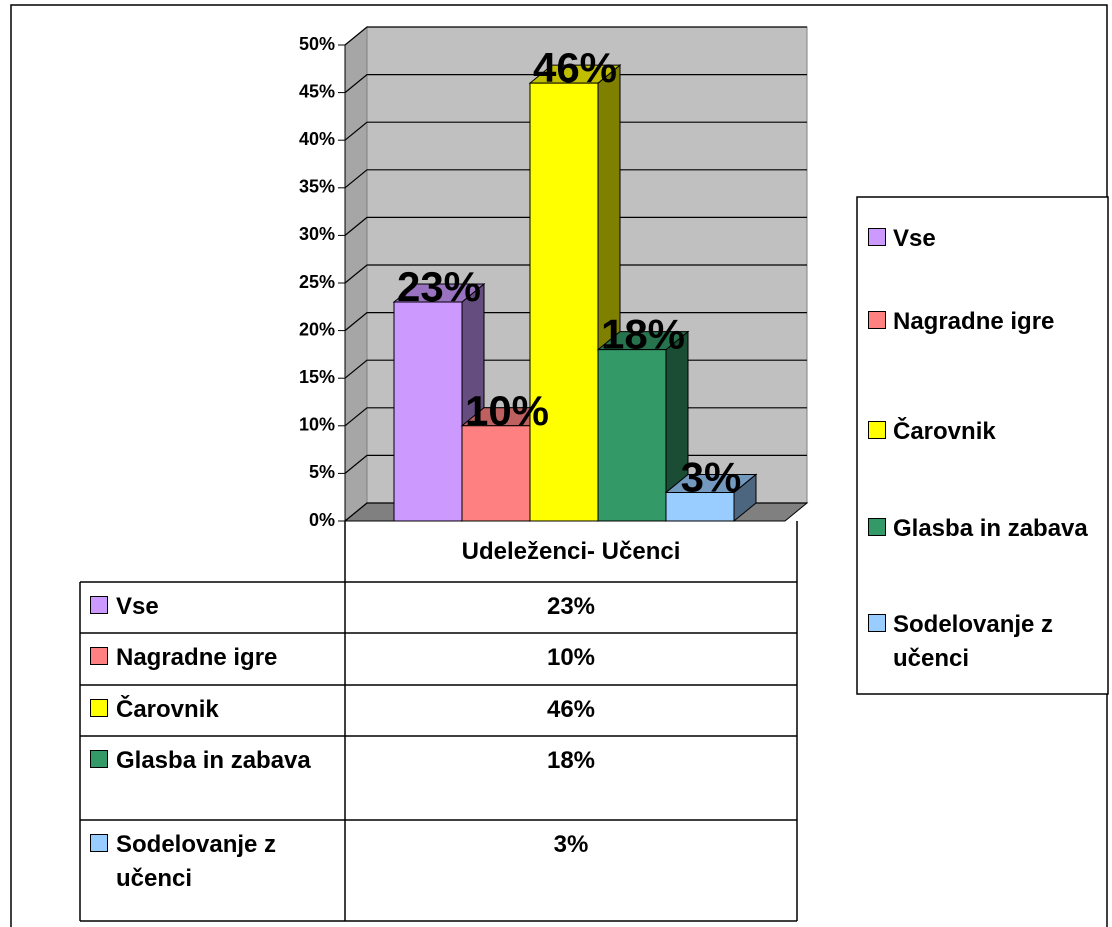  I want to click on y-tick-label: 25%, so click(317, 282).